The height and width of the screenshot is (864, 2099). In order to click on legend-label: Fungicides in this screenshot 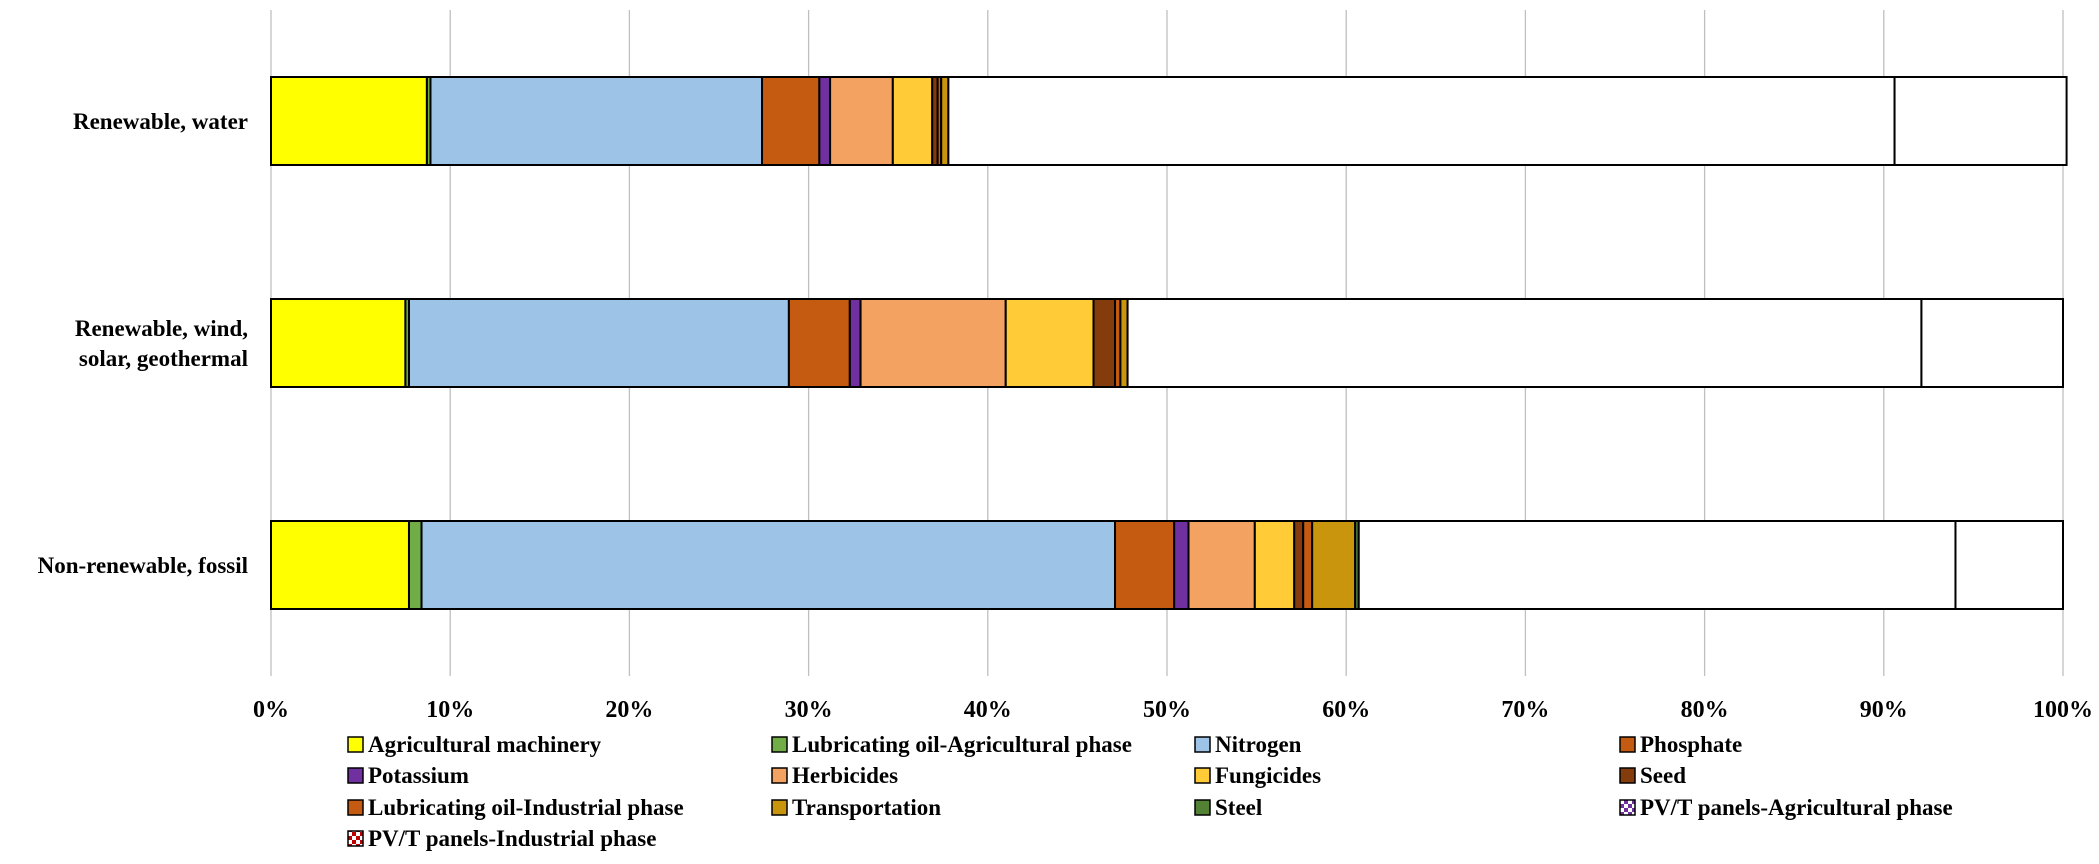, I will do `click(1268, 775)`.